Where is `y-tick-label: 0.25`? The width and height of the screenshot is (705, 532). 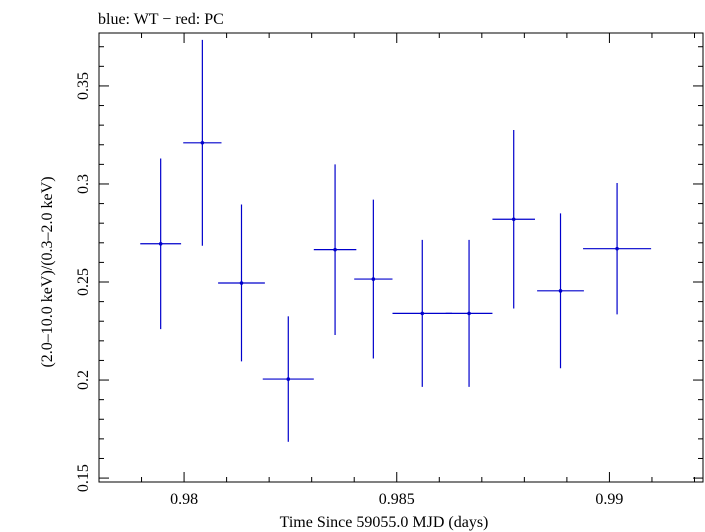 y-tick-label: 0.25 is located at coordinates (83, 282).